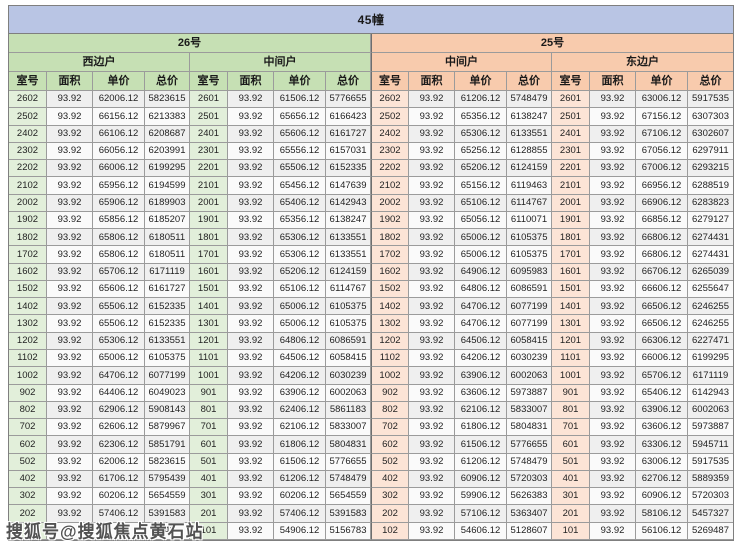  Describe the element at coordinates (390, 289) in the screenshot. I see `room-cell: 1502` at that location.